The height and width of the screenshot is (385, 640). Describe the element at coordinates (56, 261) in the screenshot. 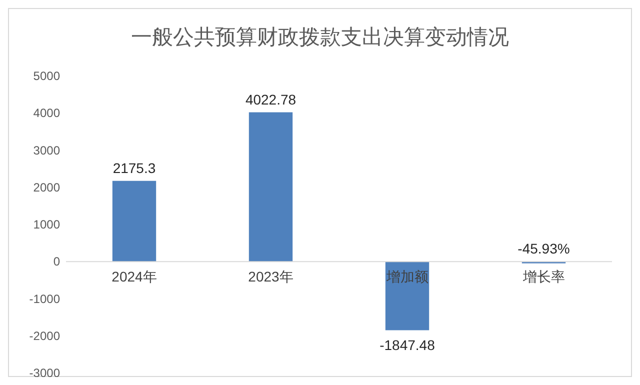

I see `y-tick-label: 0` at that location.